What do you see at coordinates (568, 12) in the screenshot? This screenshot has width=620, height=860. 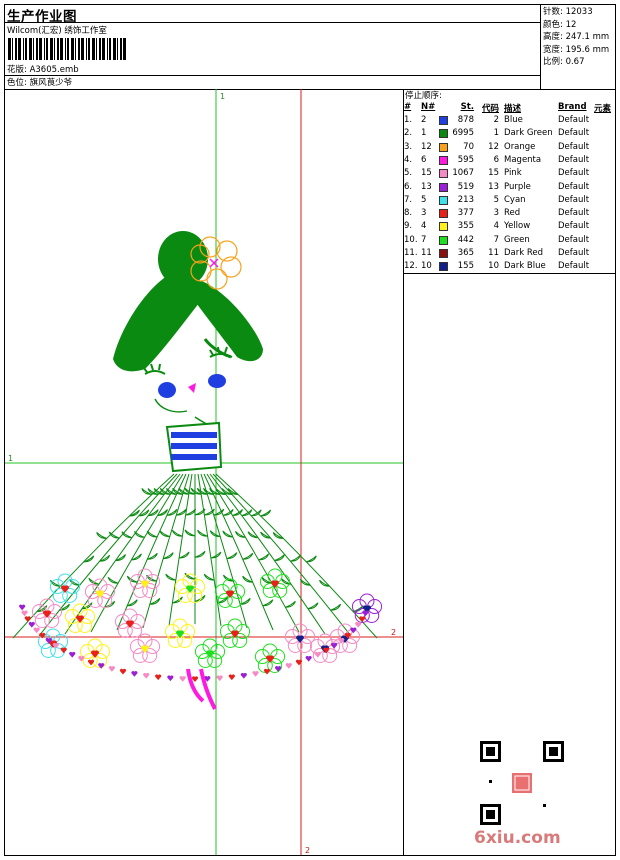 I see `stitch-count: 针数: 12033` at bounding box center [568, 12].